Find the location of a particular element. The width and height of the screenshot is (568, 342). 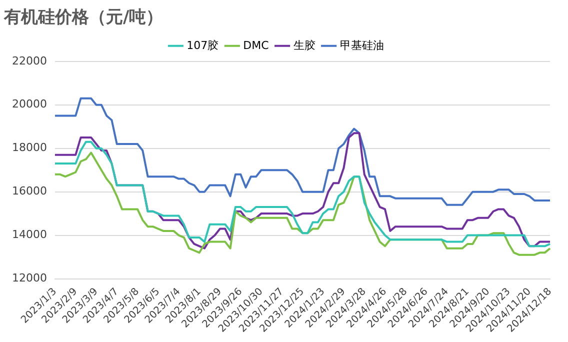

legend-label: 甲基硅油 is located at coordinates (362, 45).